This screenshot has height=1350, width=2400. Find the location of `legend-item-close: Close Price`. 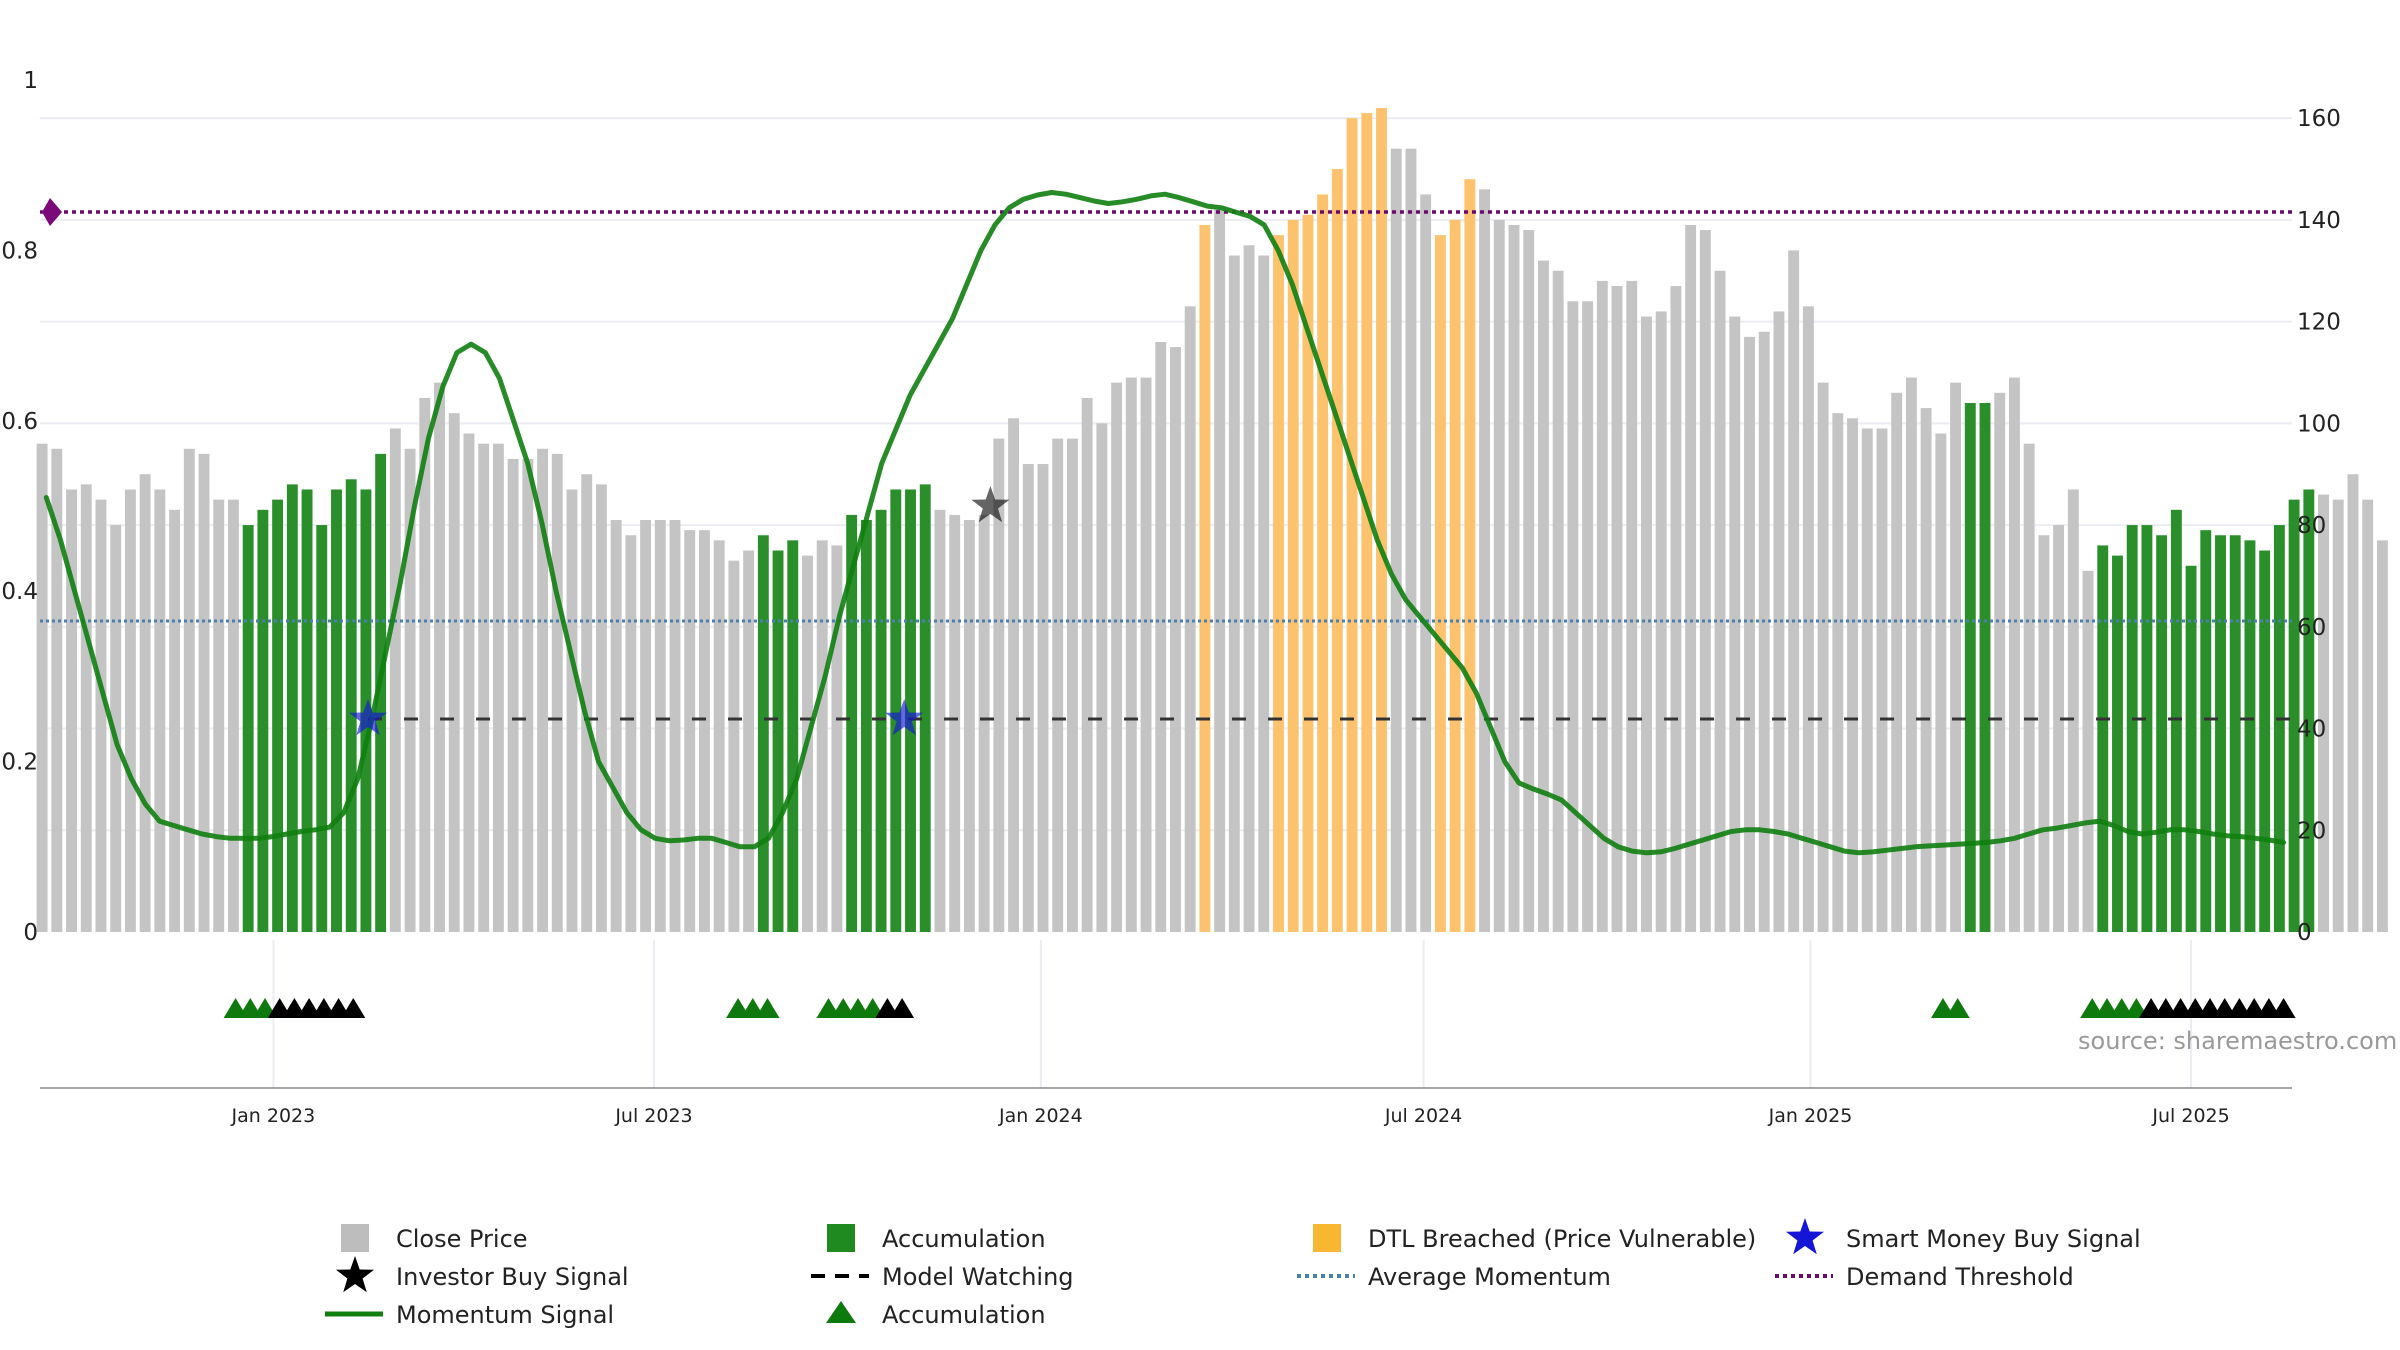

legend-item-close: Close Price is located at coordinates (434, 1238).